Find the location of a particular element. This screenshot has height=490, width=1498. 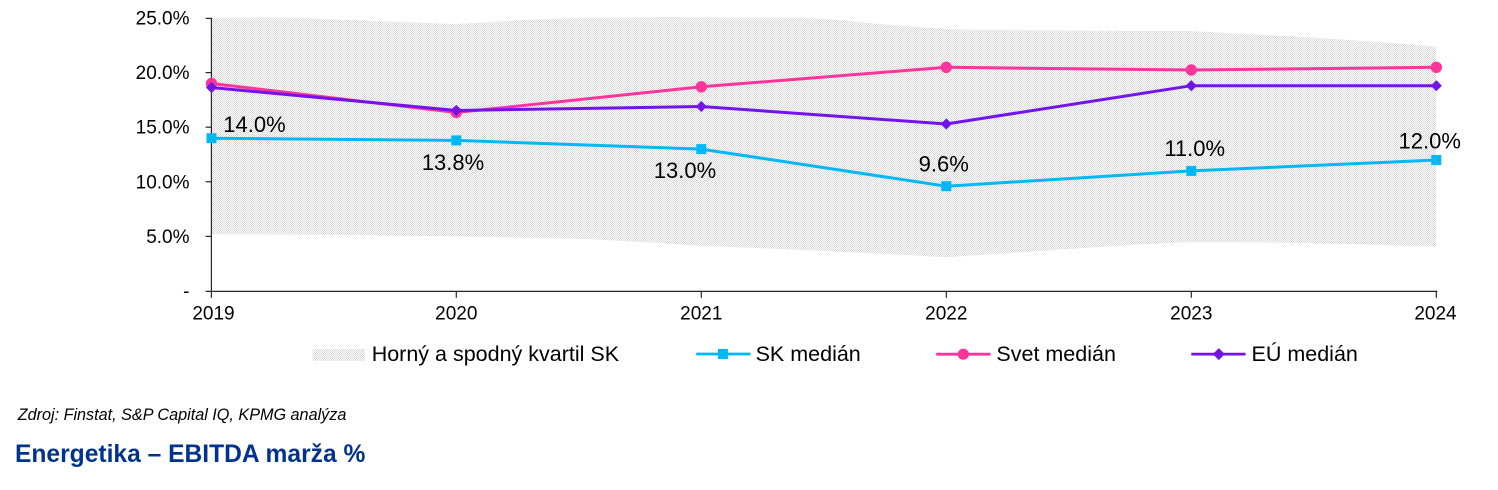

svg-text: 2019 is located at coordinates (213, 314).